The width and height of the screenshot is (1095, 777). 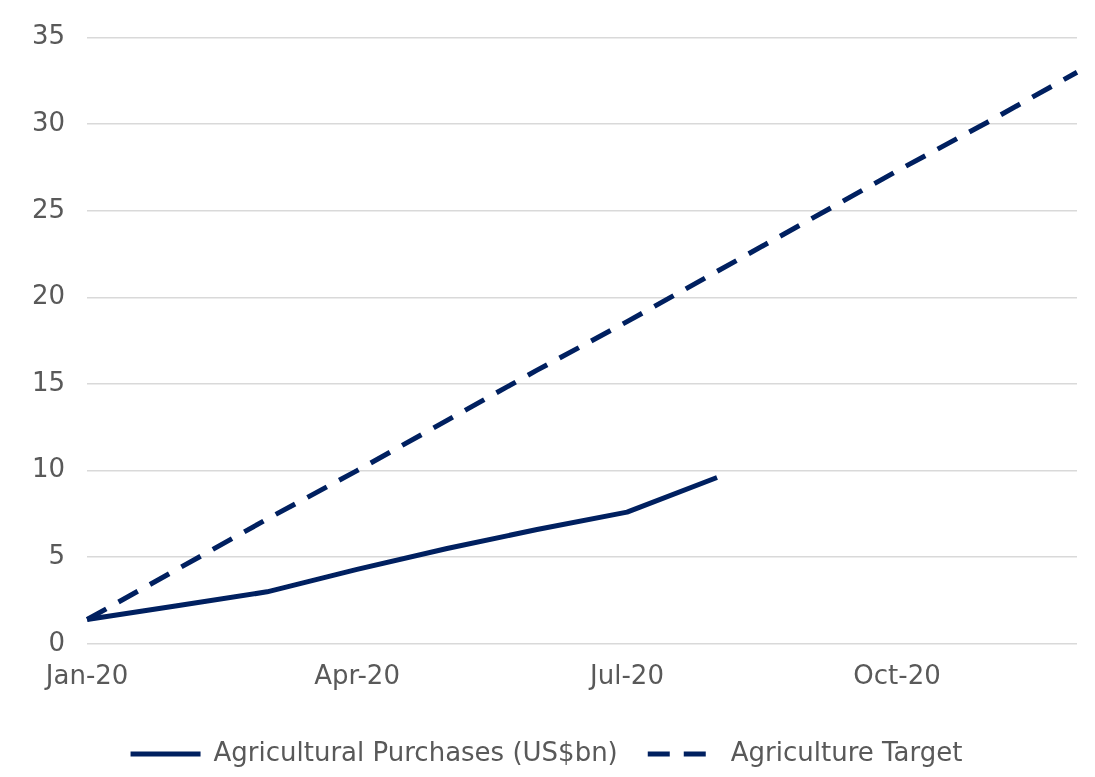 What do you see at coordinates (48, 35) in the screenshot?
I see `y-tick-label: 35` at bounding box center [48, 35].